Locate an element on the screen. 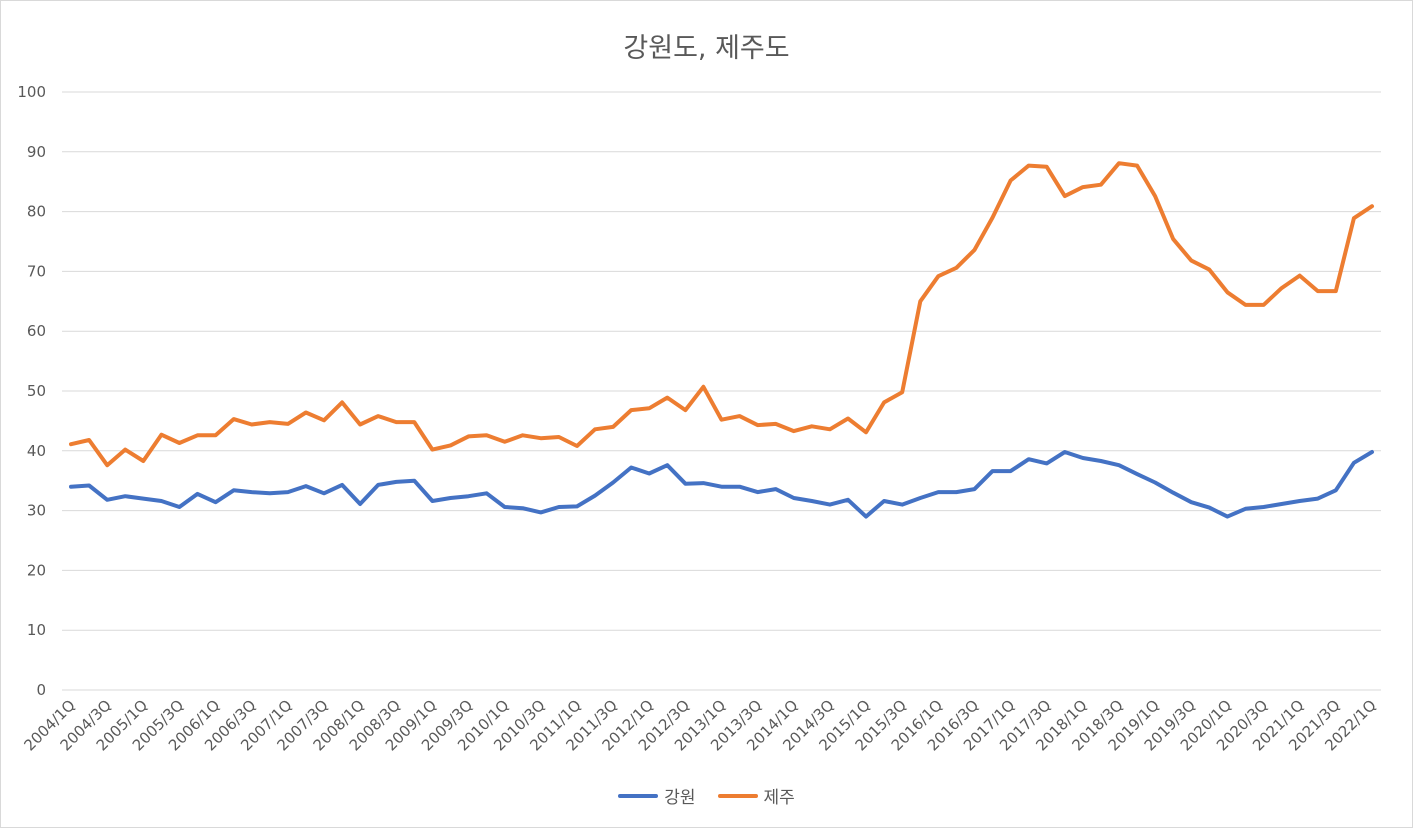  y-tick-label: 10 is located at coordinates (36, 630).